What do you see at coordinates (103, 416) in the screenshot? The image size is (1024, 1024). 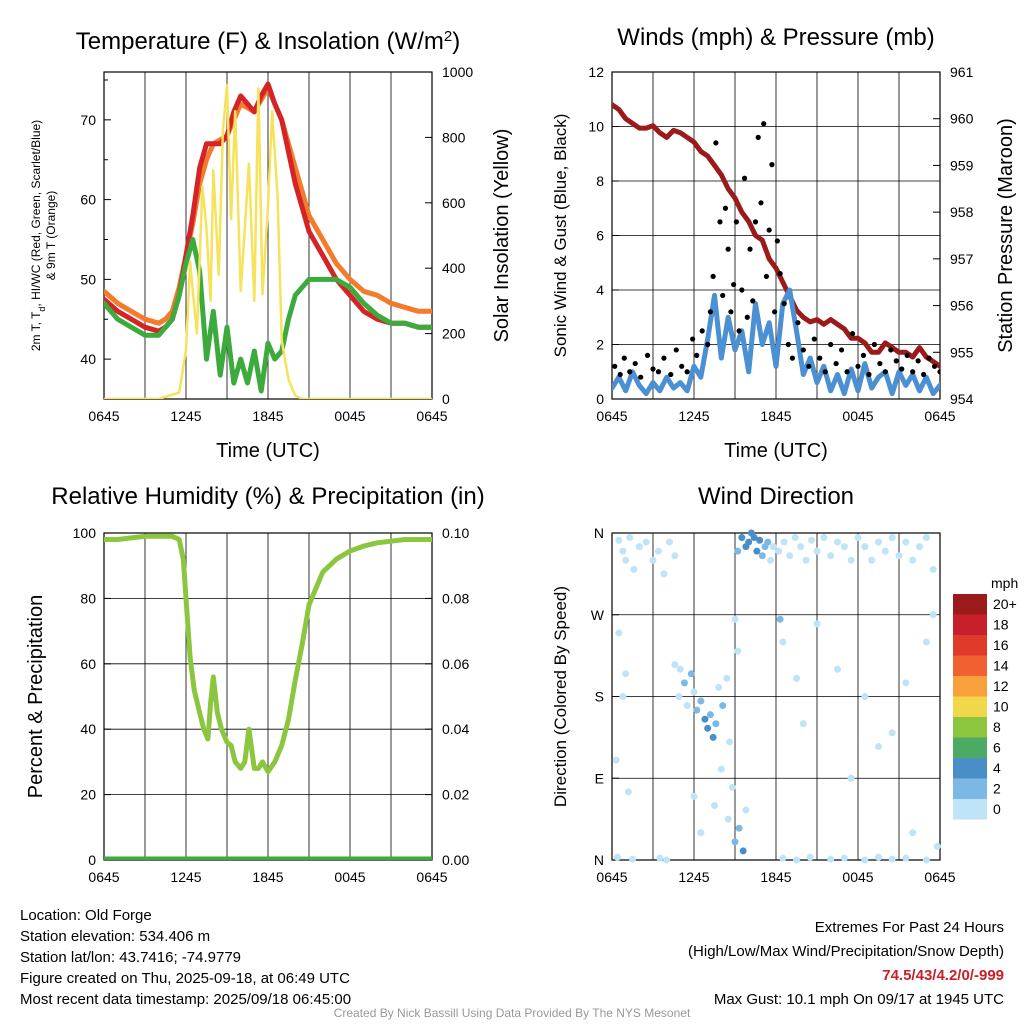 I see `temp-xtick-label: 0645` at bounding box center [103, 416].